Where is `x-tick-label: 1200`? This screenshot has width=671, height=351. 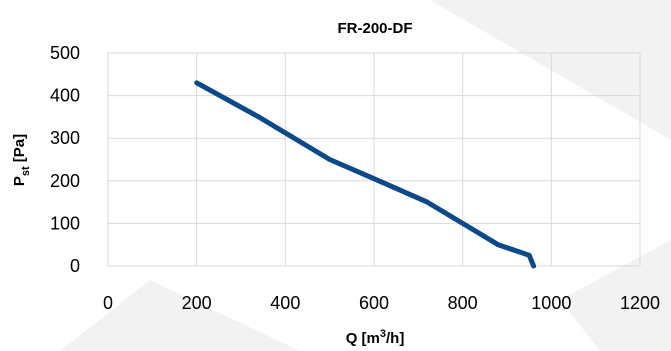
x-tick-label: 1200 is located at coordinates (640, 303).